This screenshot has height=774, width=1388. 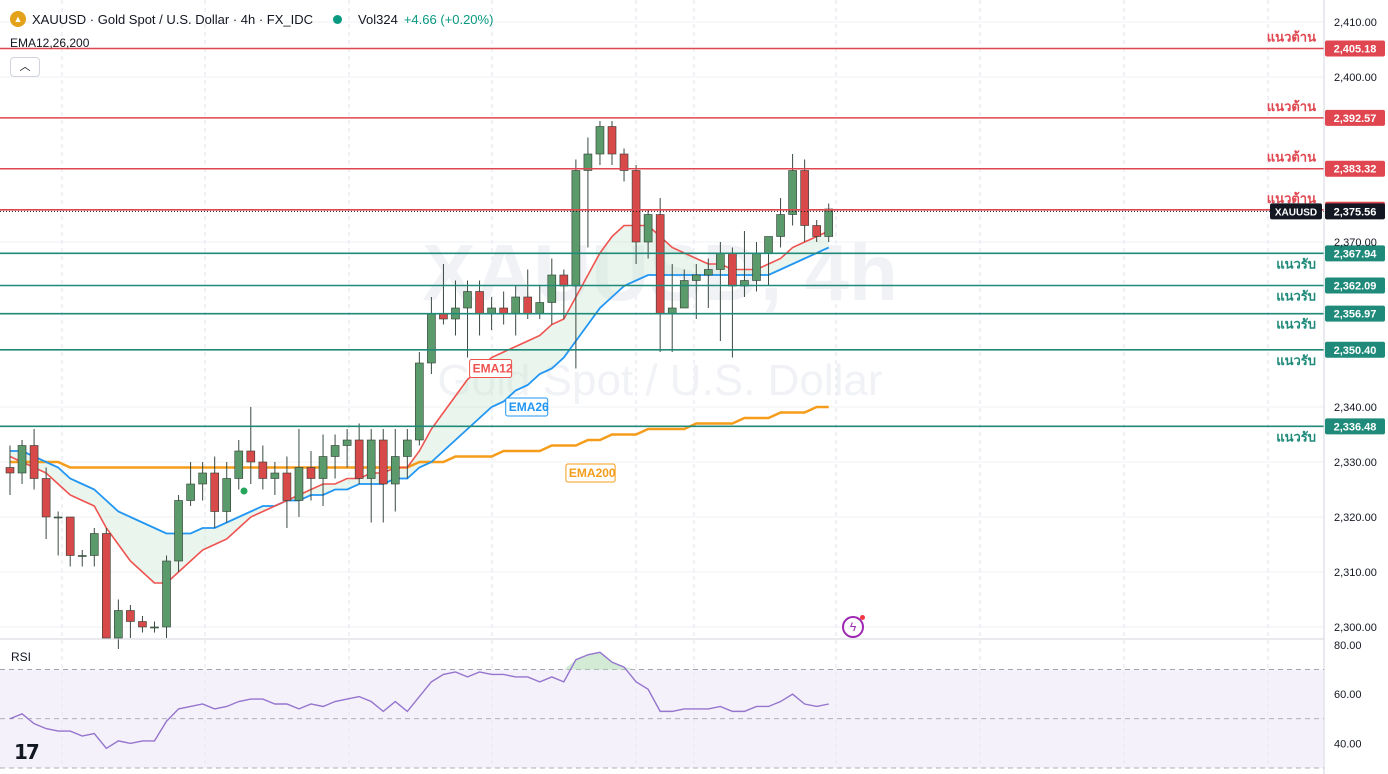 What do you see at coordinates (50, 43) in the screenshot?
I see `indicators-legend: EMA12,26,200` at bounding box center [50, 43].